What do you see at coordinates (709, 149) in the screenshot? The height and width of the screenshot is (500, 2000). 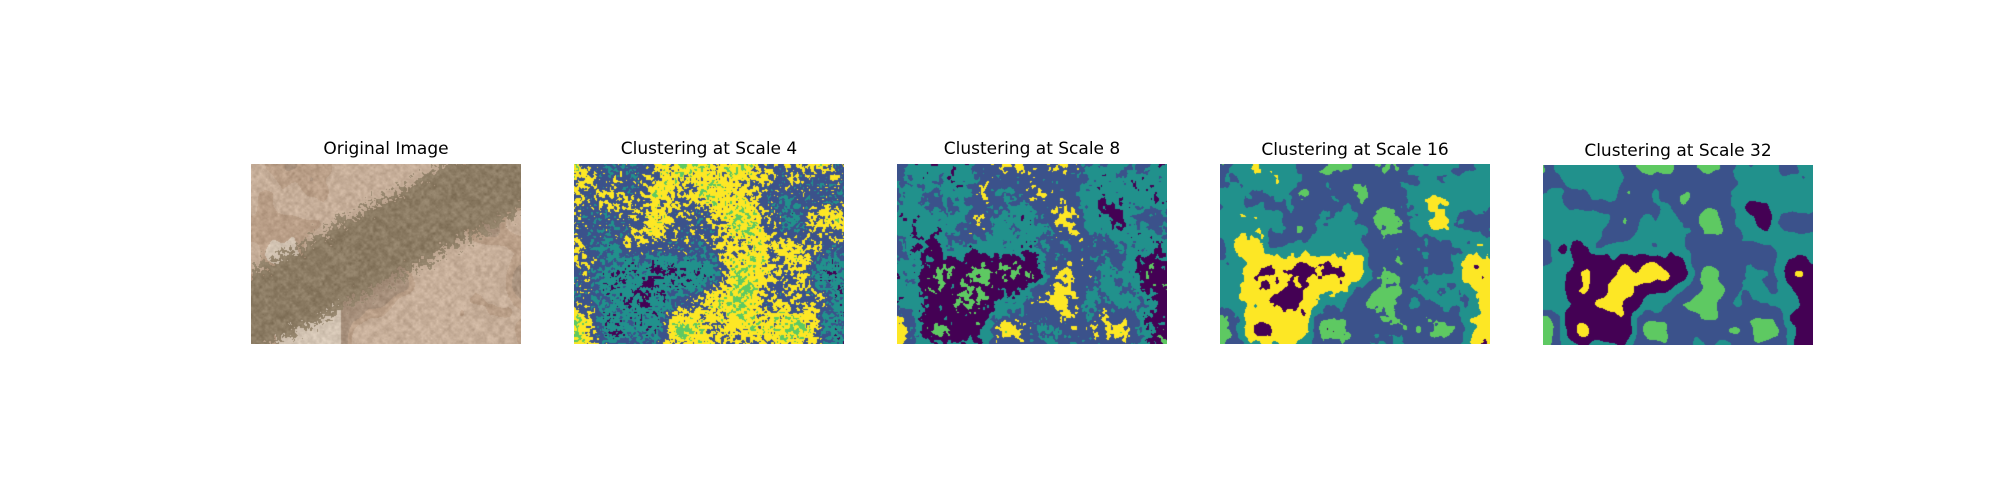 I see `panel-title: Clustering at Scale 4` at bounding box center [709, 149].